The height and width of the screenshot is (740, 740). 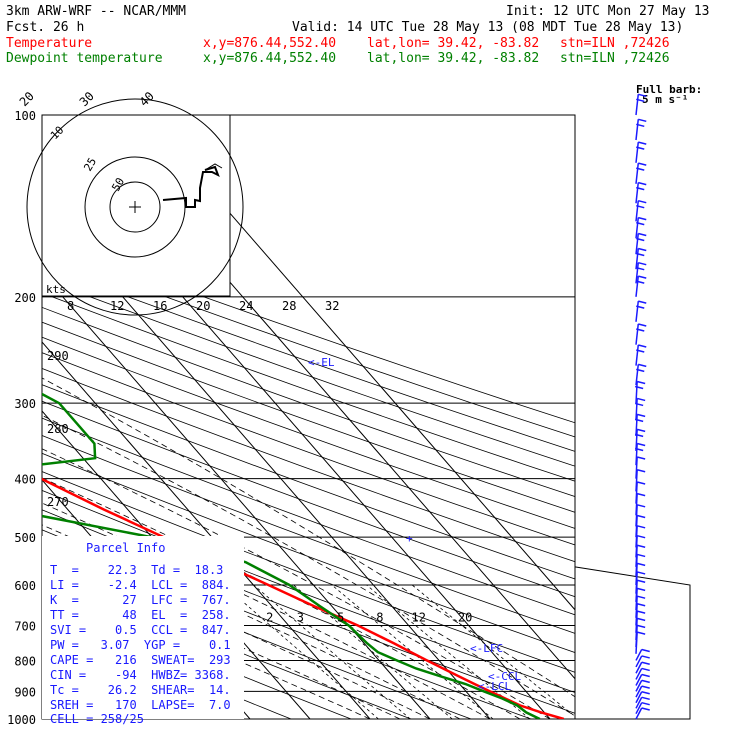 I want to click on dry-adiabat, so click(x=227, y=645).